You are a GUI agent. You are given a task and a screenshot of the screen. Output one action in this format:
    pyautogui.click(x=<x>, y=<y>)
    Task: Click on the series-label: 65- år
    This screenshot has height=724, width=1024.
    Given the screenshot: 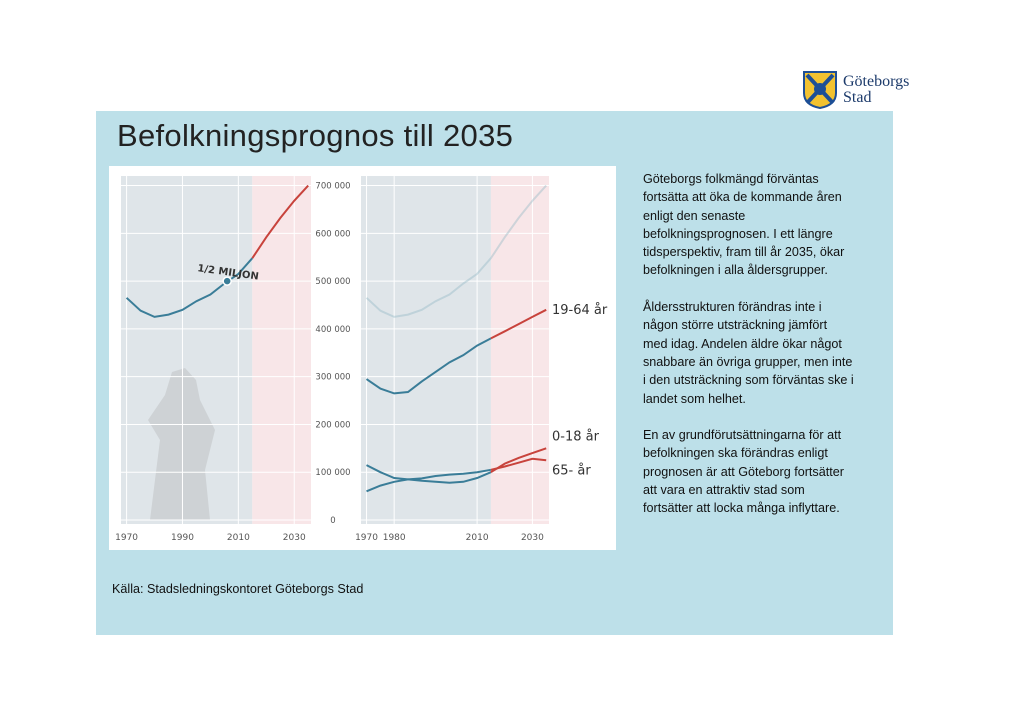 What is the action you would take?
    pyautogui.click(x=571, y=470)
    